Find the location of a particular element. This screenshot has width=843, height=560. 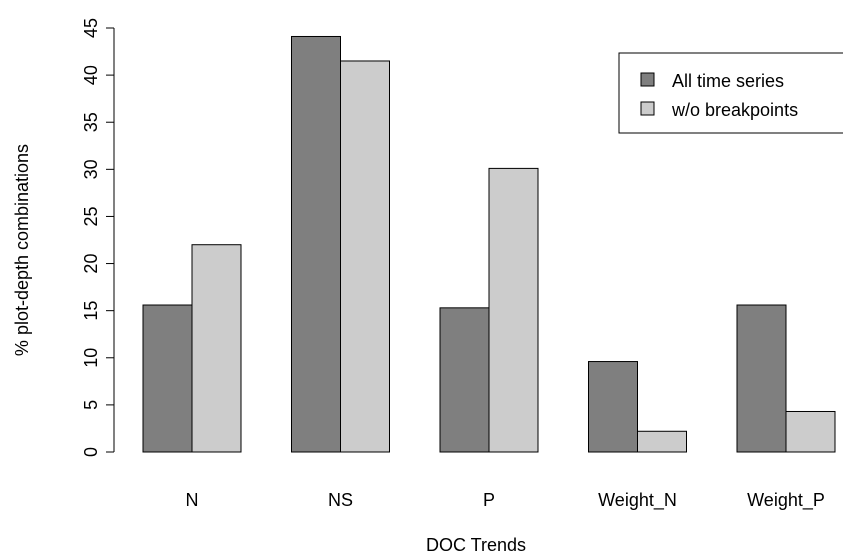

x-category-label-weight-n: Weight_N is located at coordinates (637, 500).